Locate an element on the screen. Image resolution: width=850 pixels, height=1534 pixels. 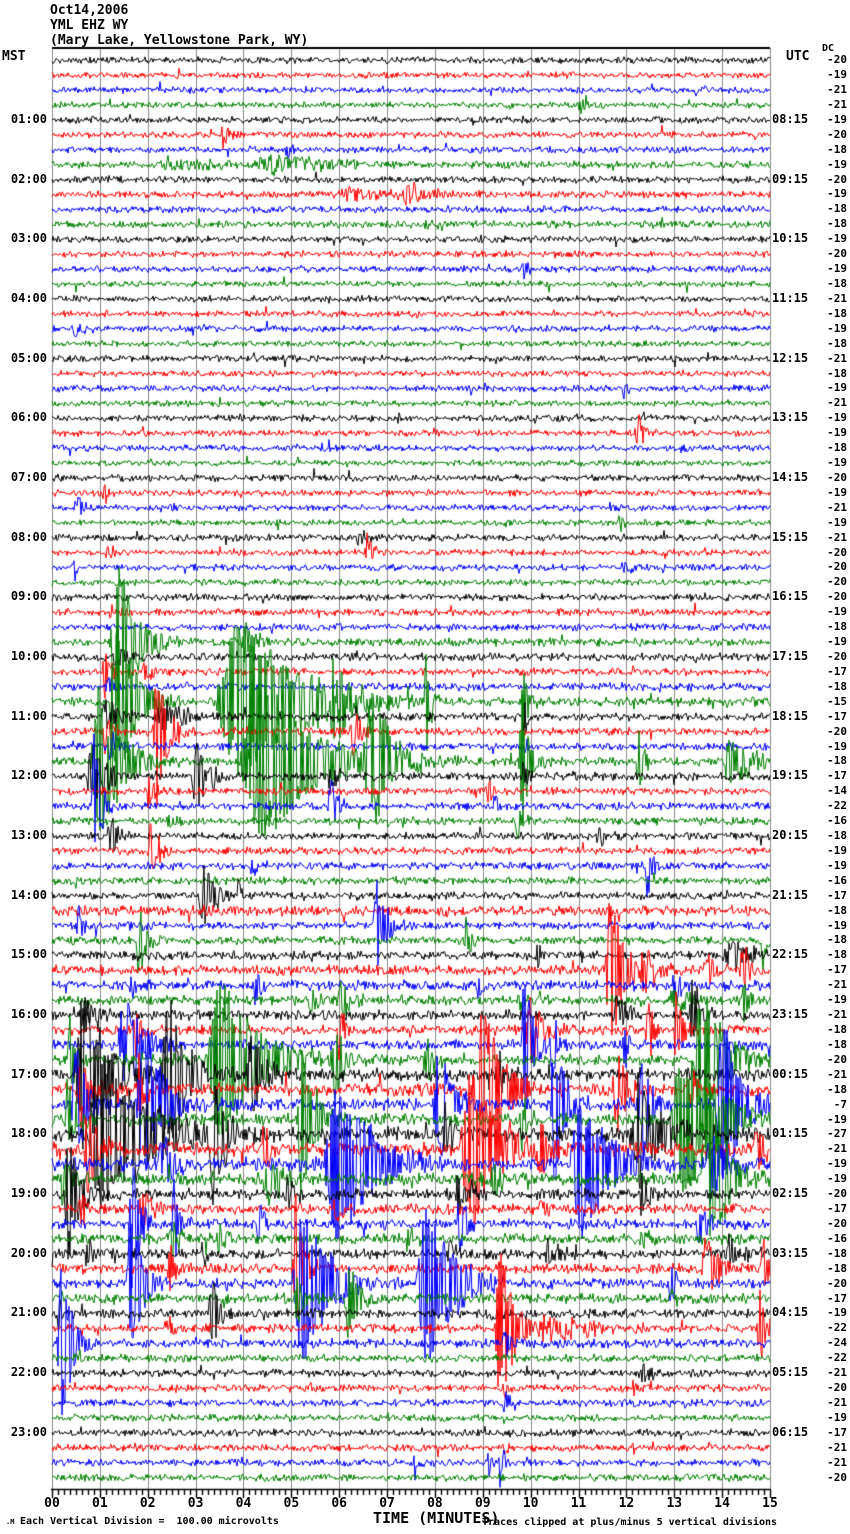
corner-mark: .M is located at coordinates (10, 1522).